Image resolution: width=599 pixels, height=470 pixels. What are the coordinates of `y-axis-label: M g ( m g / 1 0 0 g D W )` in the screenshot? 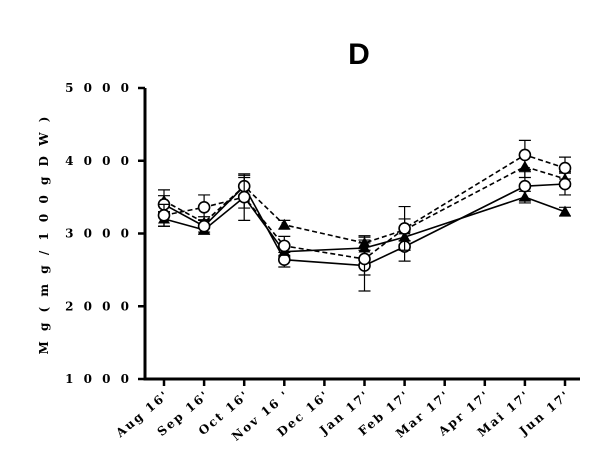 It's located at (44, 234).